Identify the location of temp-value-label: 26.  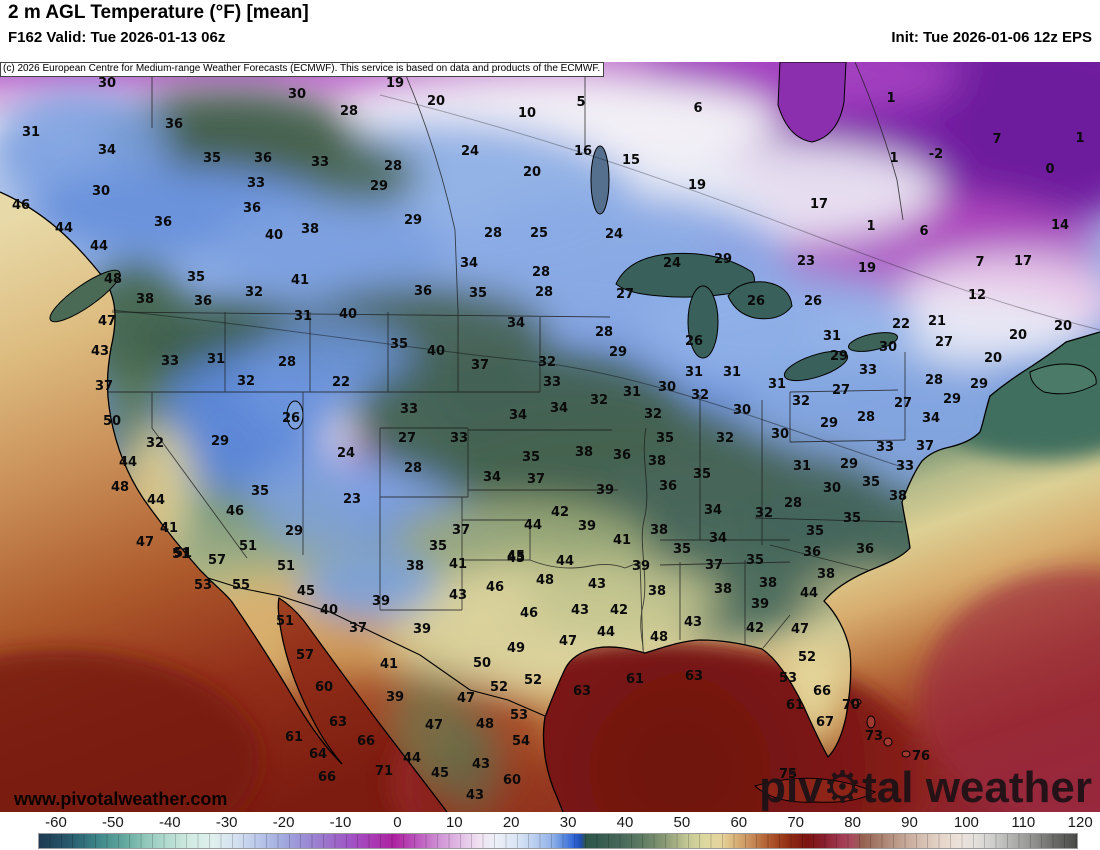
(756, 301).